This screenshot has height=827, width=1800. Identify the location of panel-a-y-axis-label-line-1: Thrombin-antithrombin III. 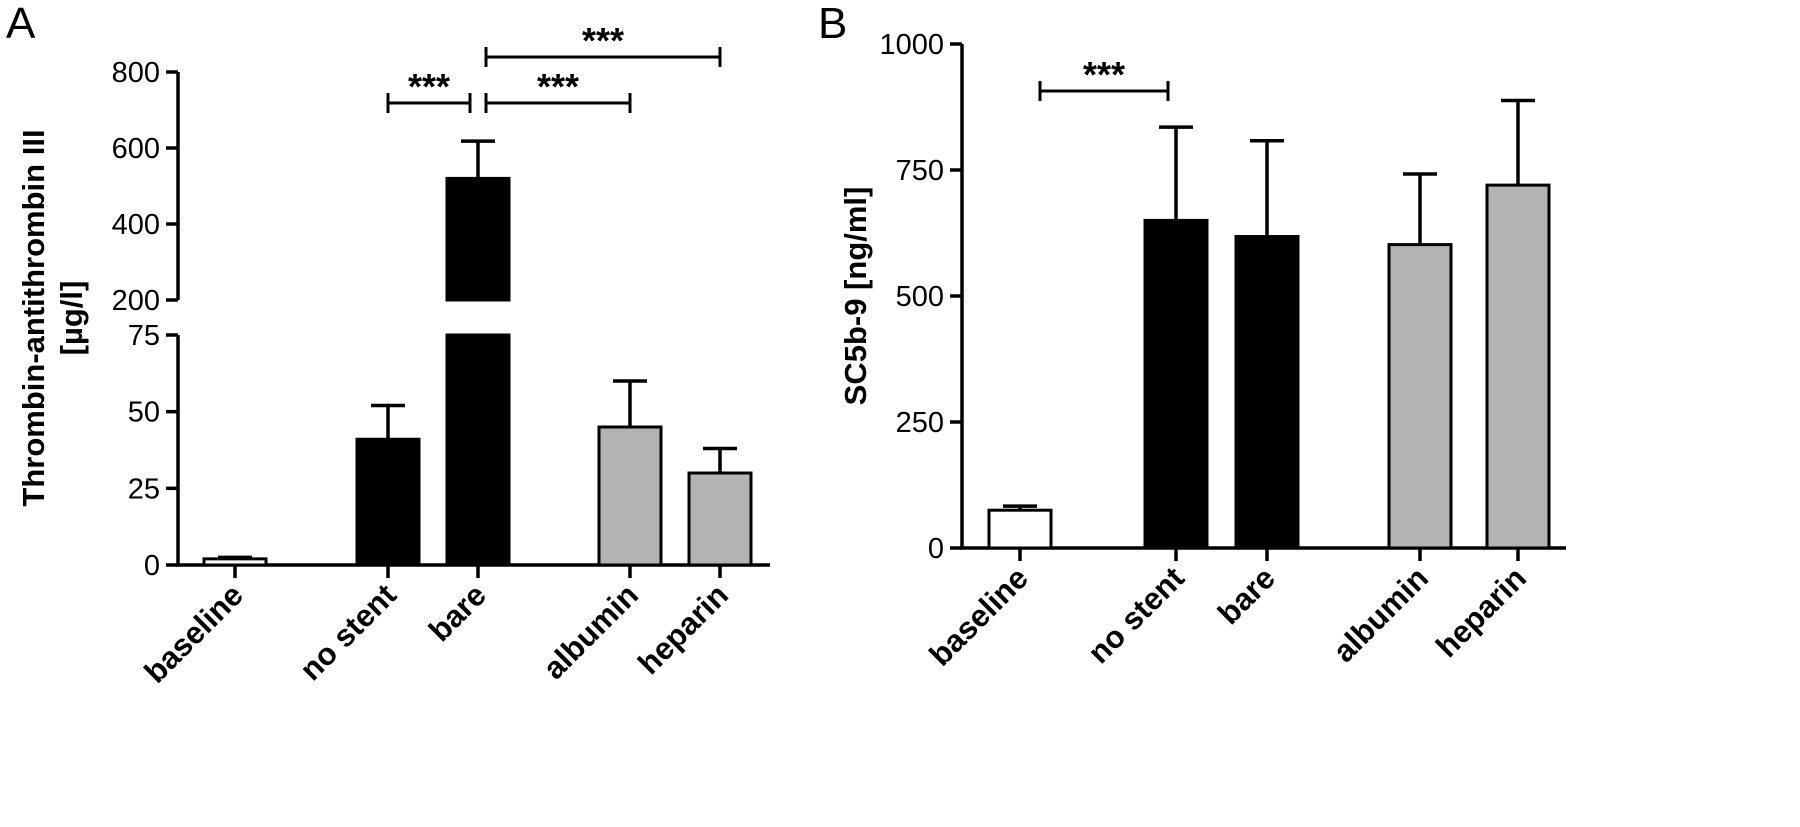
(33, 317).